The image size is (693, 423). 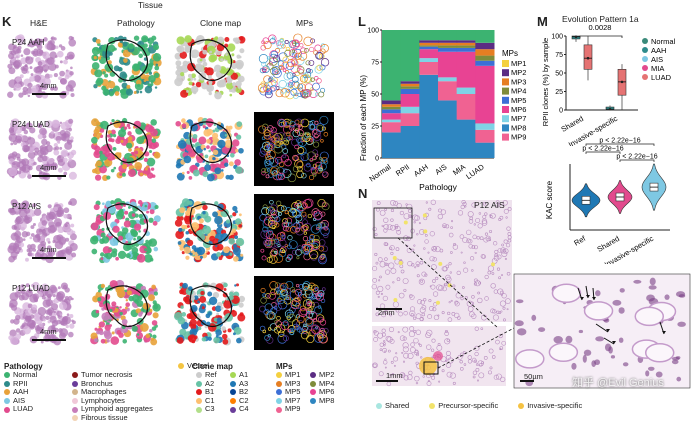 I want to click on bar-mp2-normal, so click(x=392, y=102).